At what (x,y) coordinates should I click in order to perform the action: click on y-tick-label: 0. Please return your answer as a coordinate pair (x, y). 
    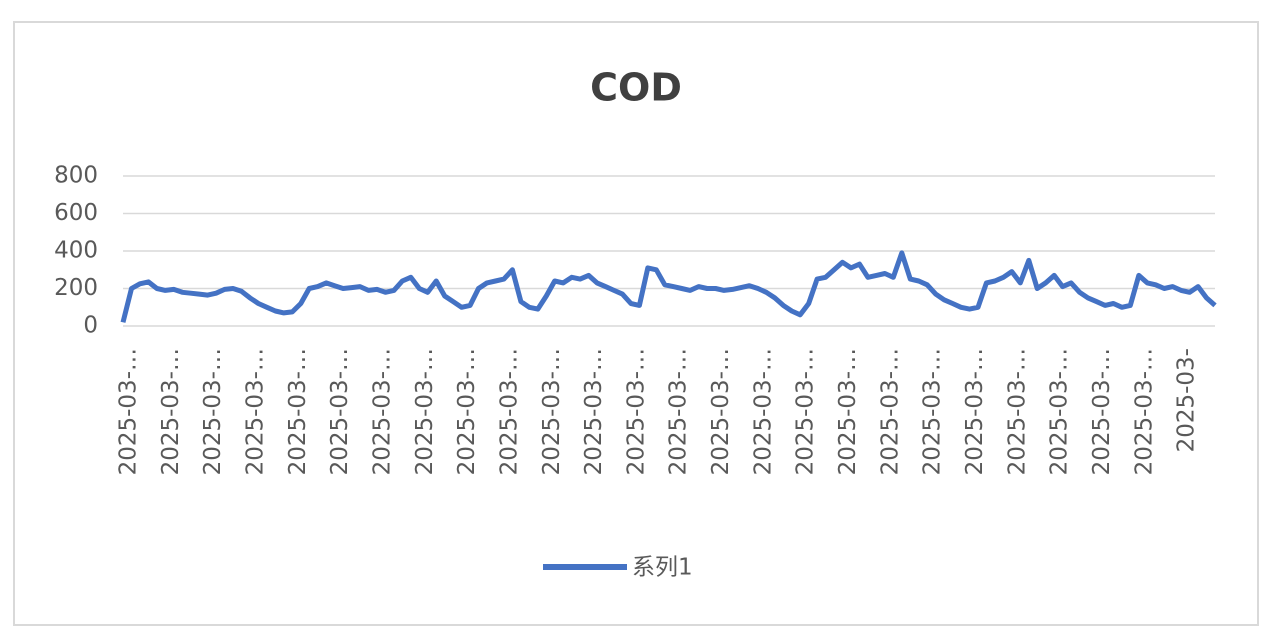
    Looking at the image, I should click on (90, 326).